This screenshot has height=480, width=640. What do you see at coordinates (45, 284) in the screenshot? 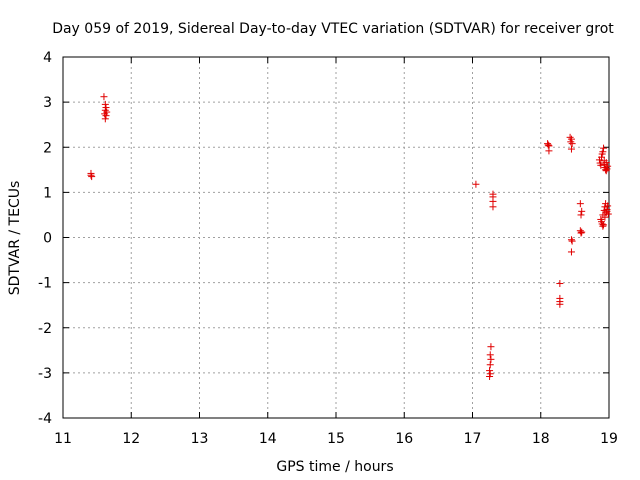
I see `y-tick-label: -1` at bounding box center [45, 284].